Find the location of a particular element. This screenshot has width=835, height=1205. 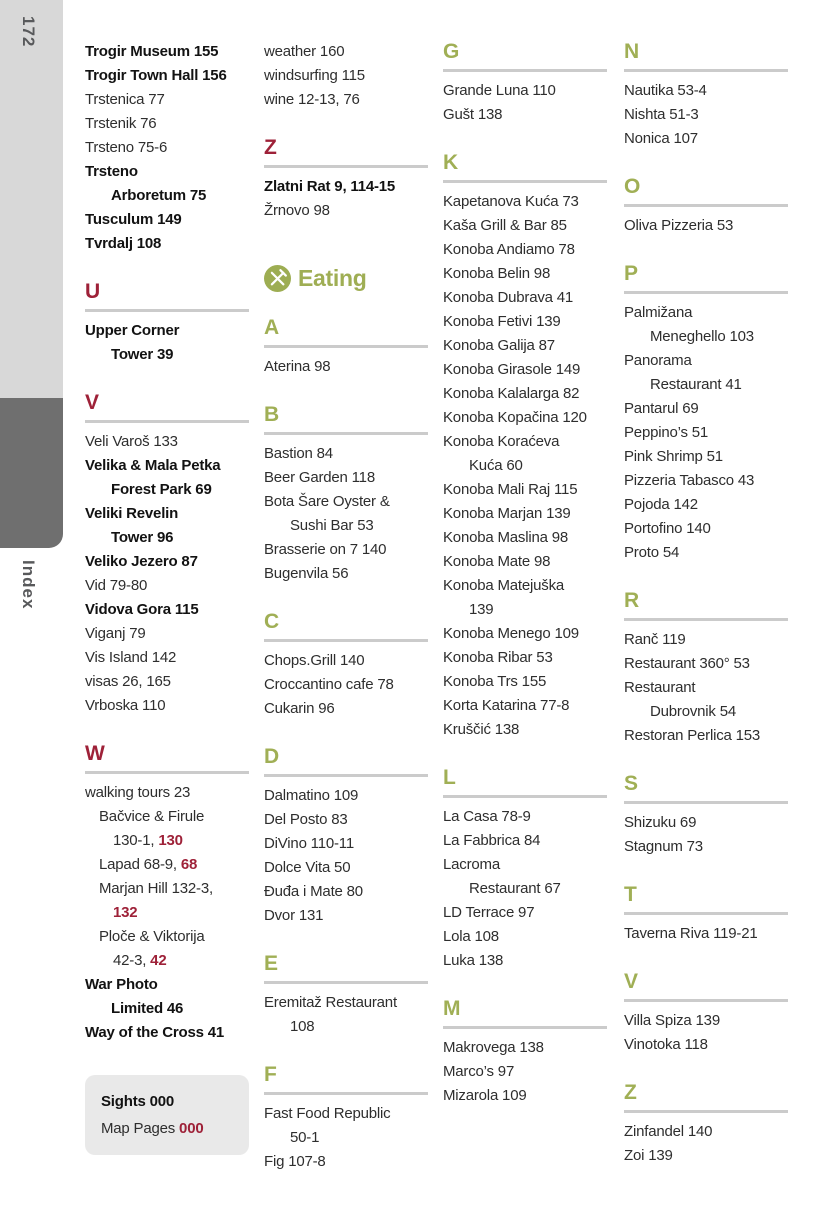

index-entry: Croccantino cafe 78 is located at coordinates (346, 685).